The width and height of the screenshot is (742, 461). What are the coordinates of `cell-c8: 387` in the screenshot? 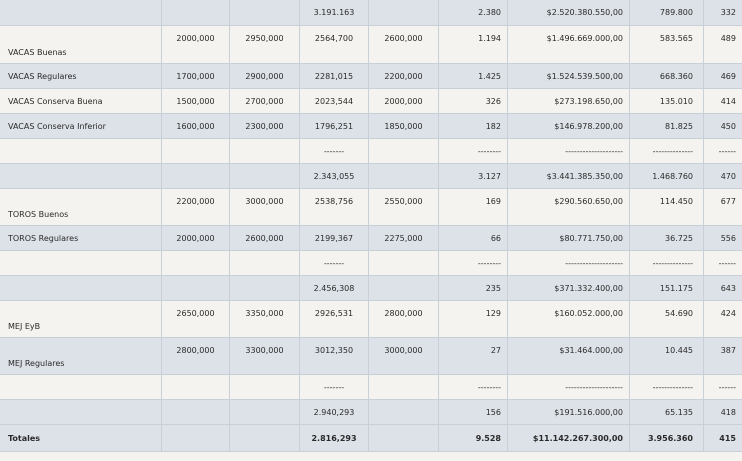 It's located at (722, 356).